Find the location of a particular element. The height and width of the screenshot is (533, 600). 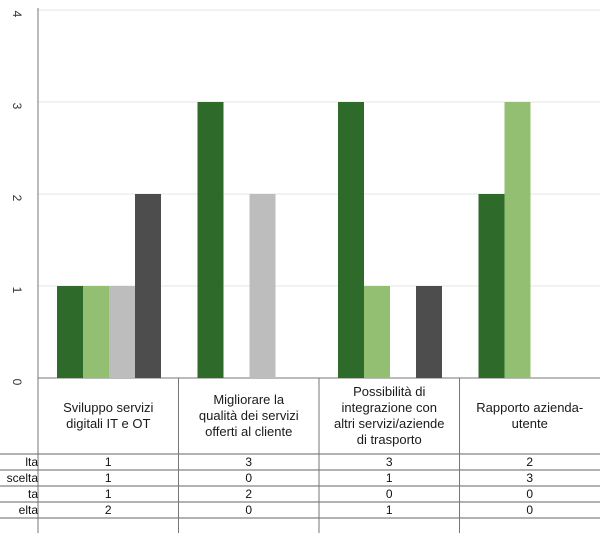

y-tick-label: 3 is located at coordinates (17, 106).